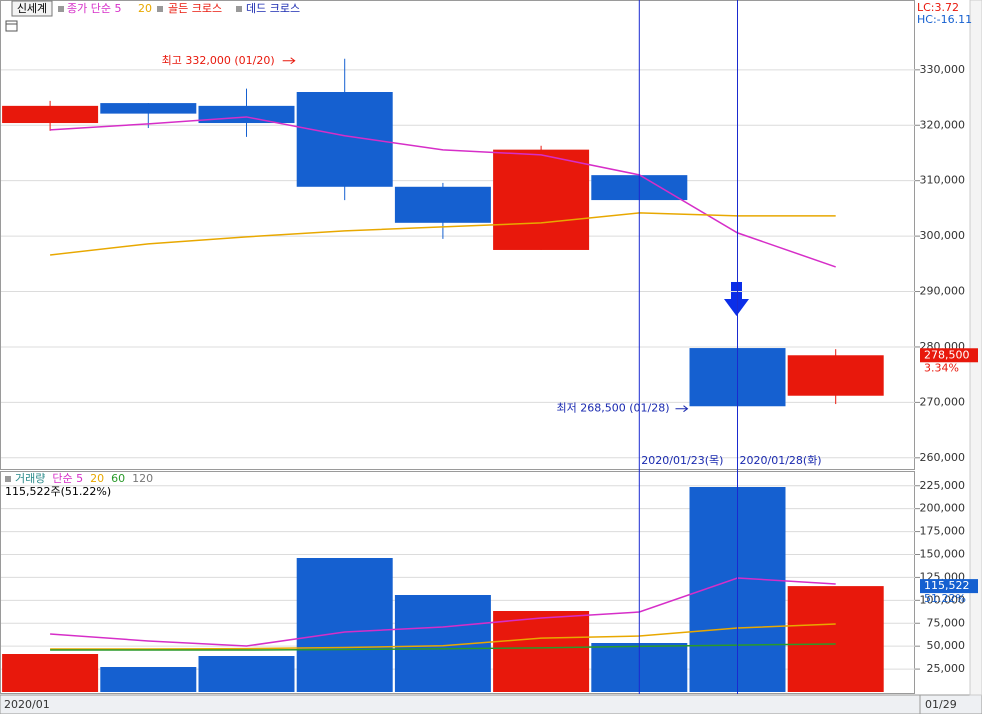  I want to click on symbol: 신세계, so click(32, 8).